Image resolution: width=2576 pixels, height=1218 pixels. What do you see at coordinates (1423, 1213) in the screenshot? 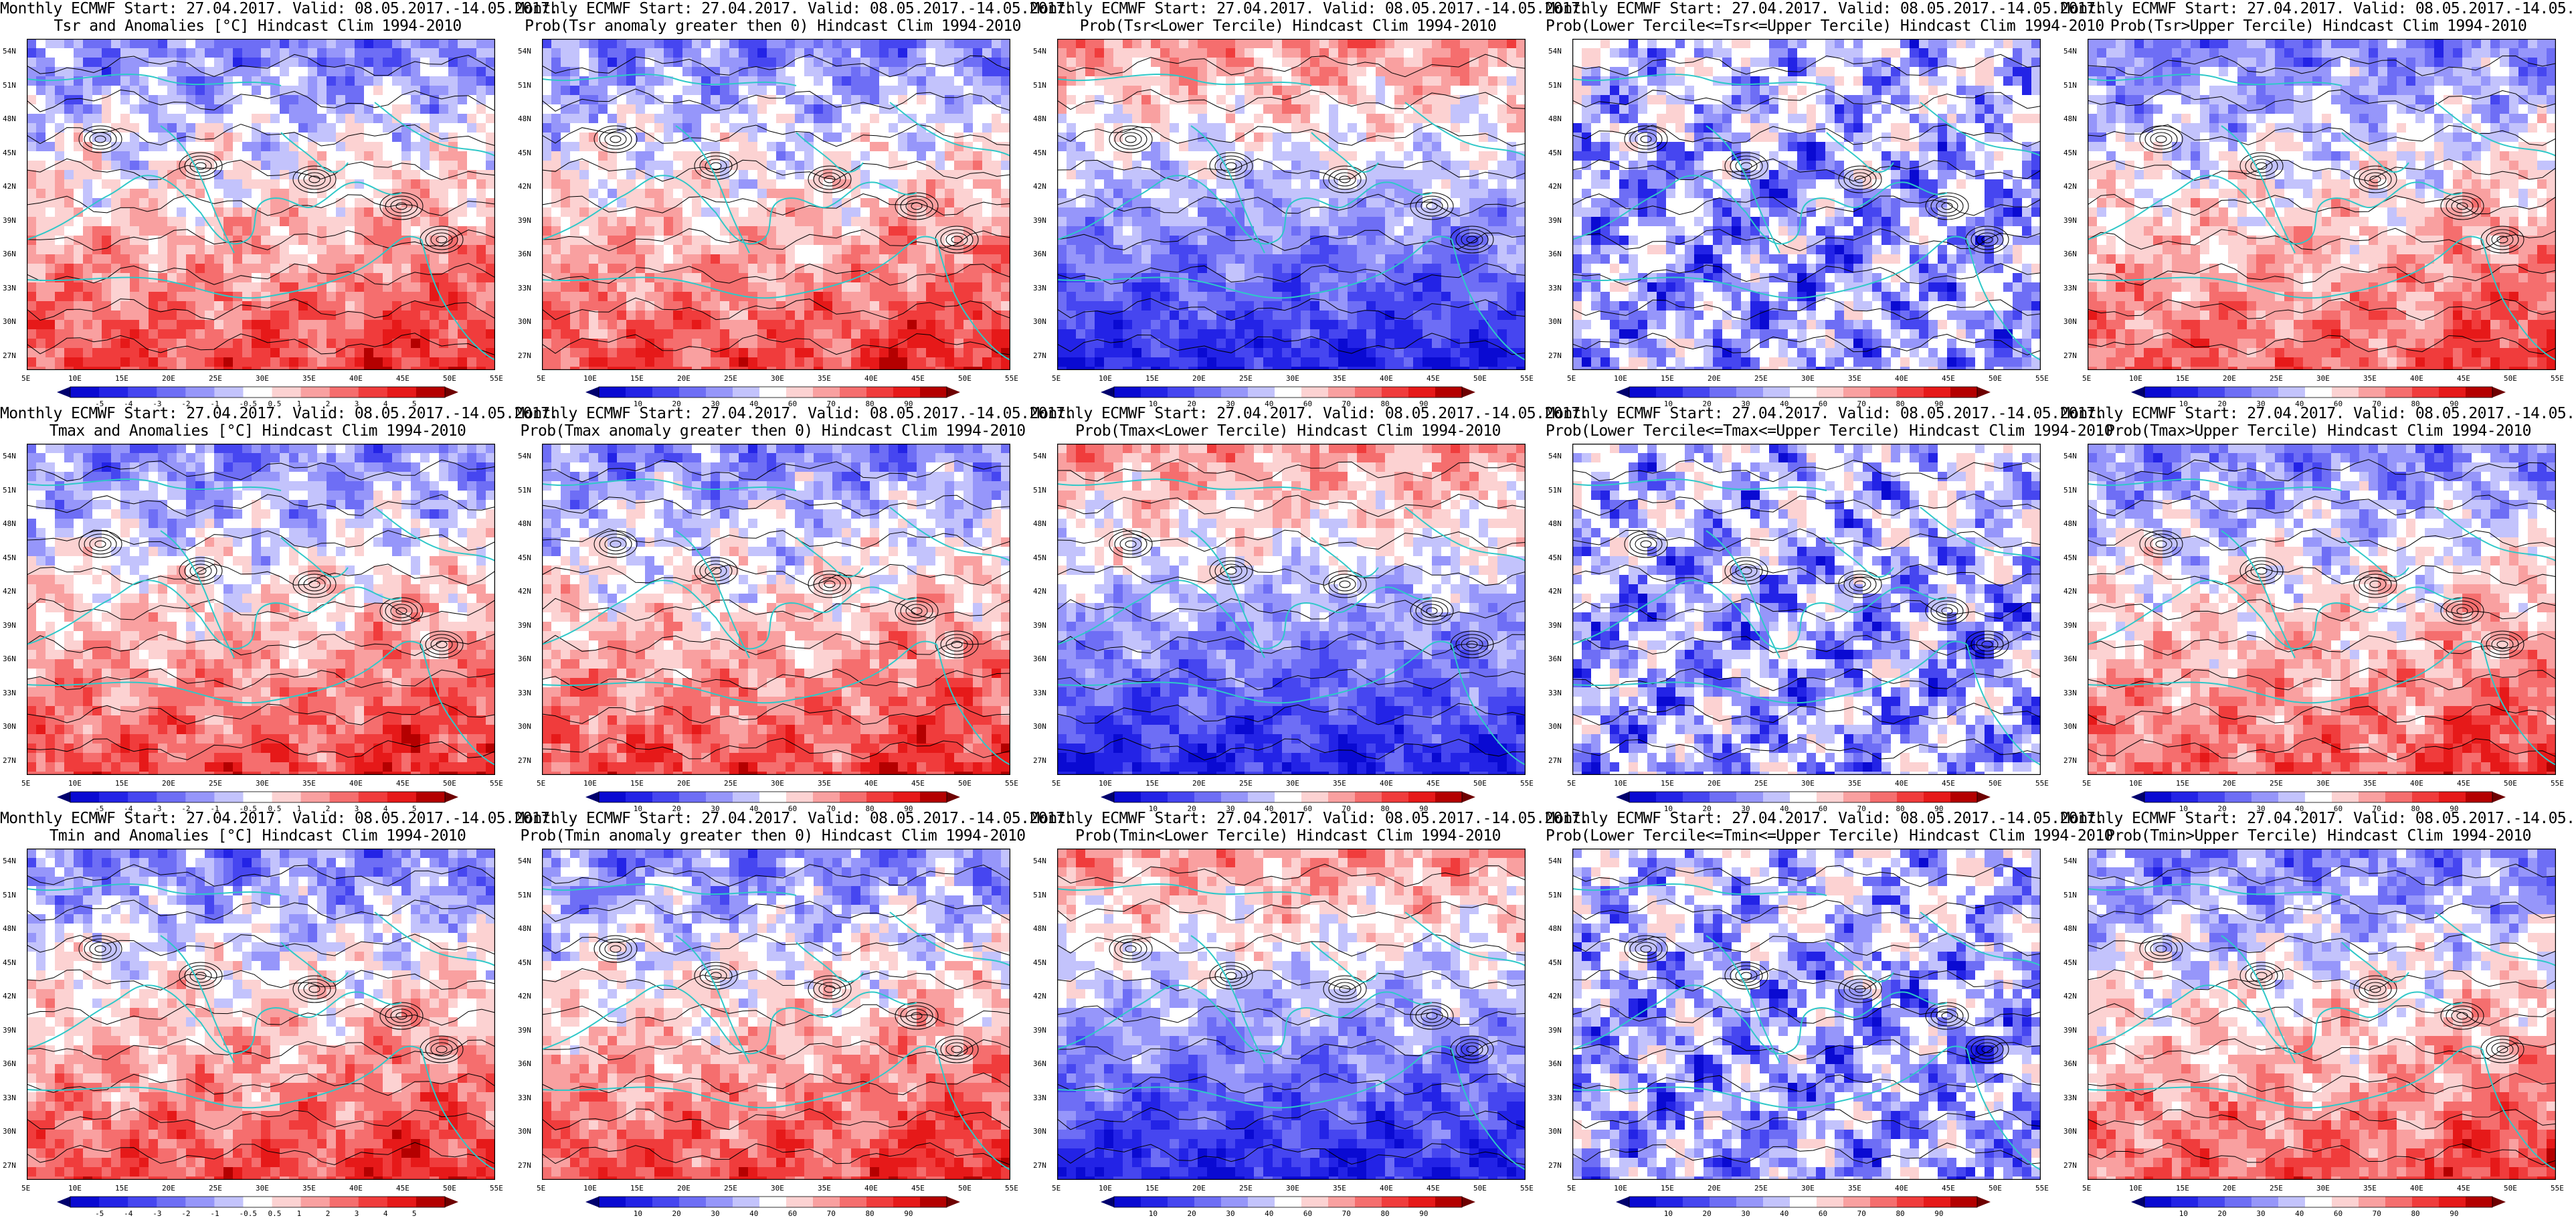
I see `colorbar-label: 90` at bounding box center [1423, 1213].